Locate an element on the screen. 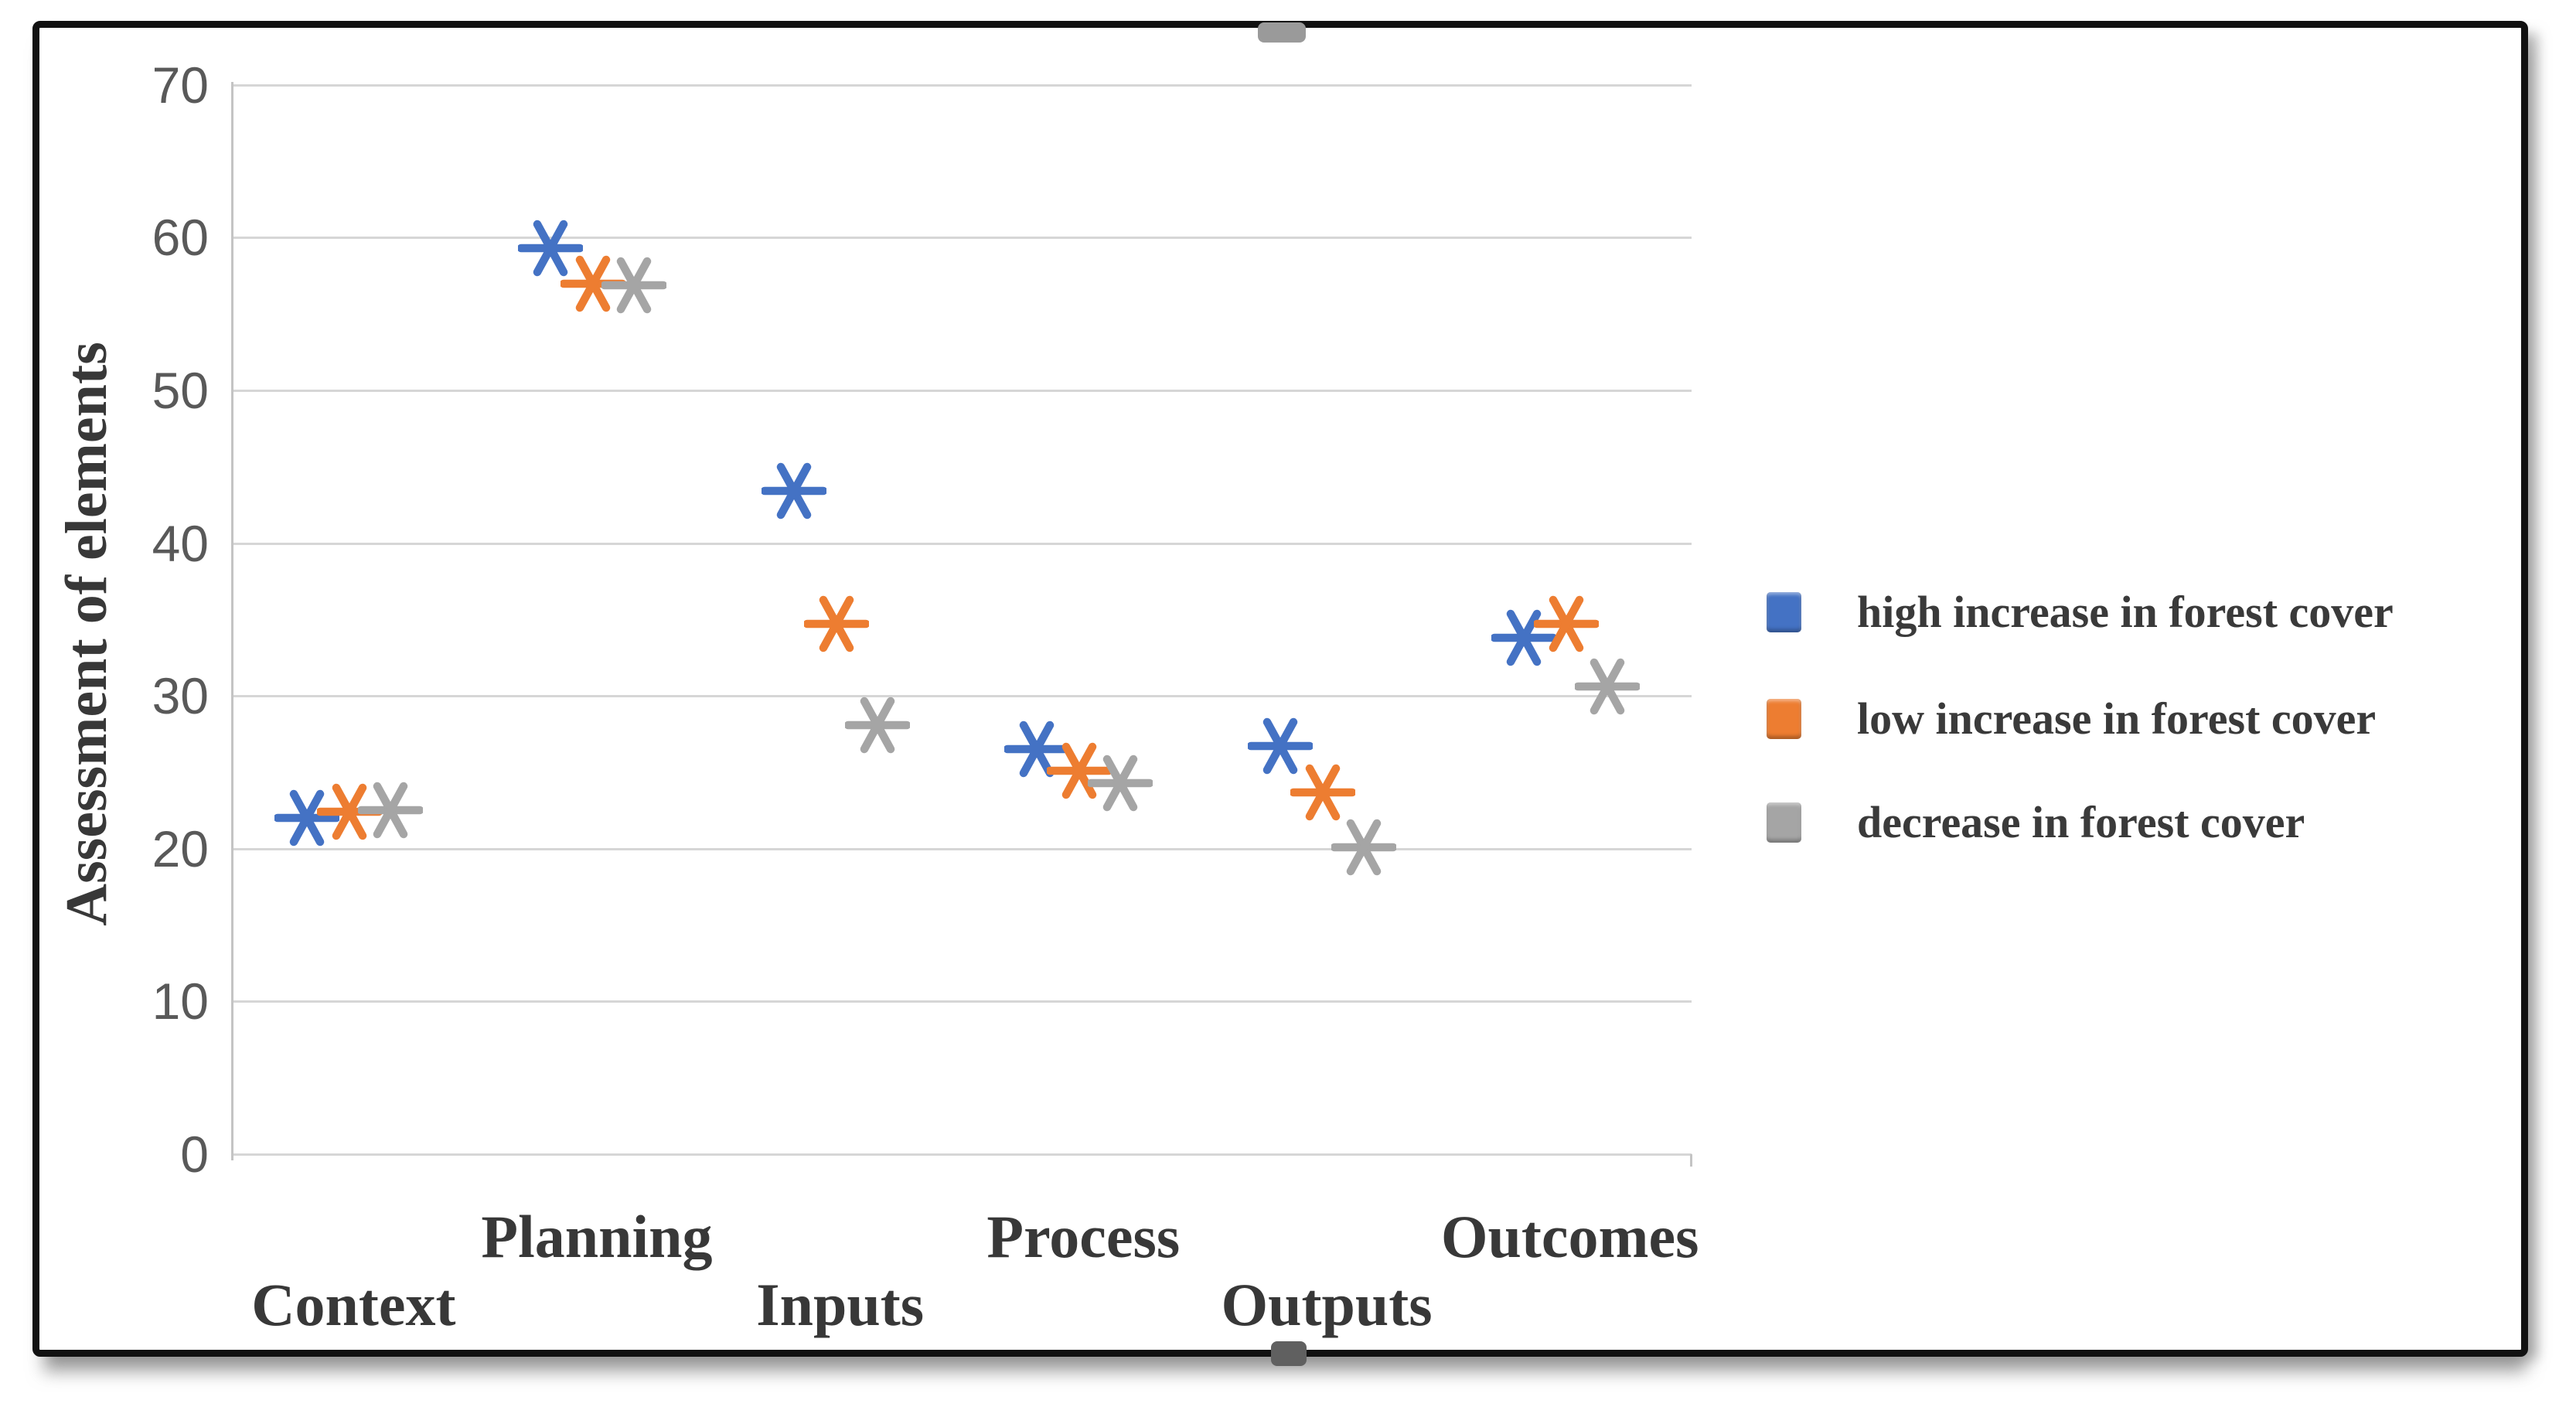 The height and width of the screenshot is (1424, 2576). y-tick-label: 30 is located at coordinates (180, 696).